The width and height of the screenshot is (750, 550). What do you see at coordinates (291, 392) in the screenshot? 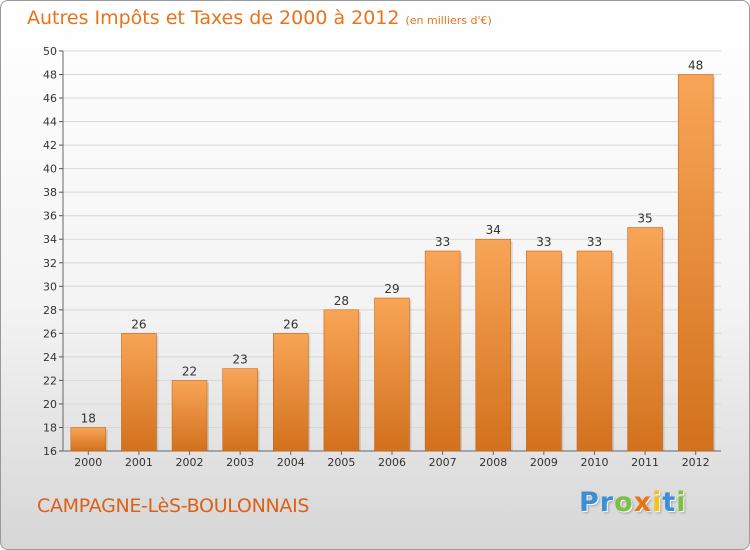
I see `bar-2004` at bounding box center [291, 392].